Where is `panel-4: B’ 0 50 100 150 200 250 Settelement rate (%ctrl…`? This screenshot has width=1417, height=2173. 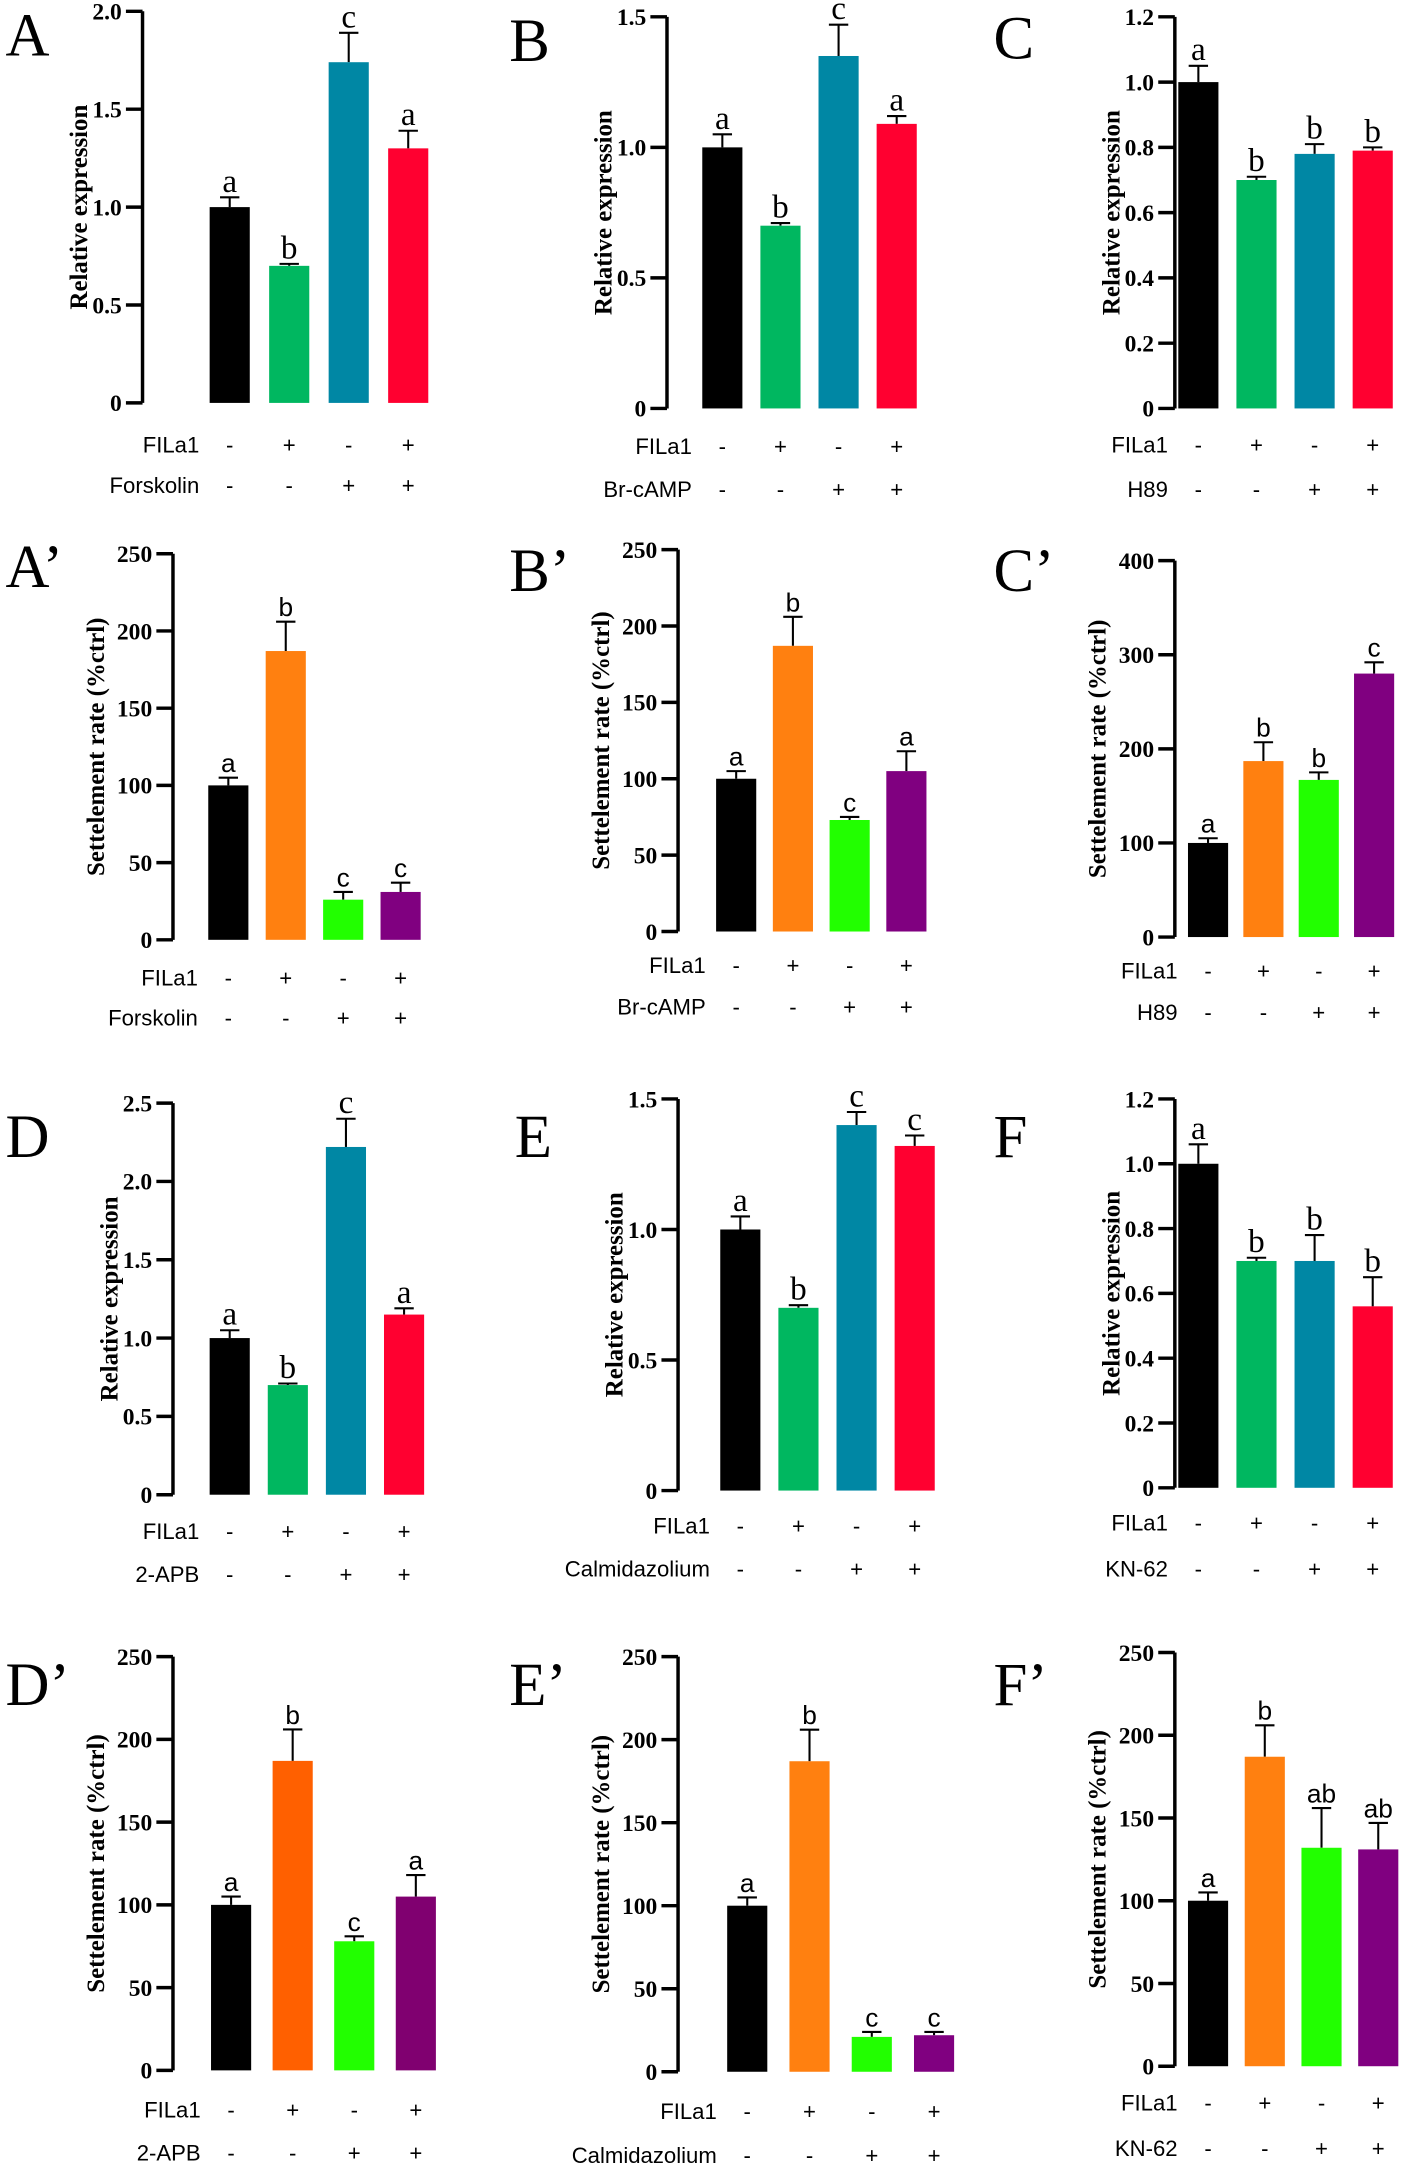
panel-4: B’ 0 50 100 150 200 250 Settelement rate (%ctrl… is located at coordinates (718, 779).